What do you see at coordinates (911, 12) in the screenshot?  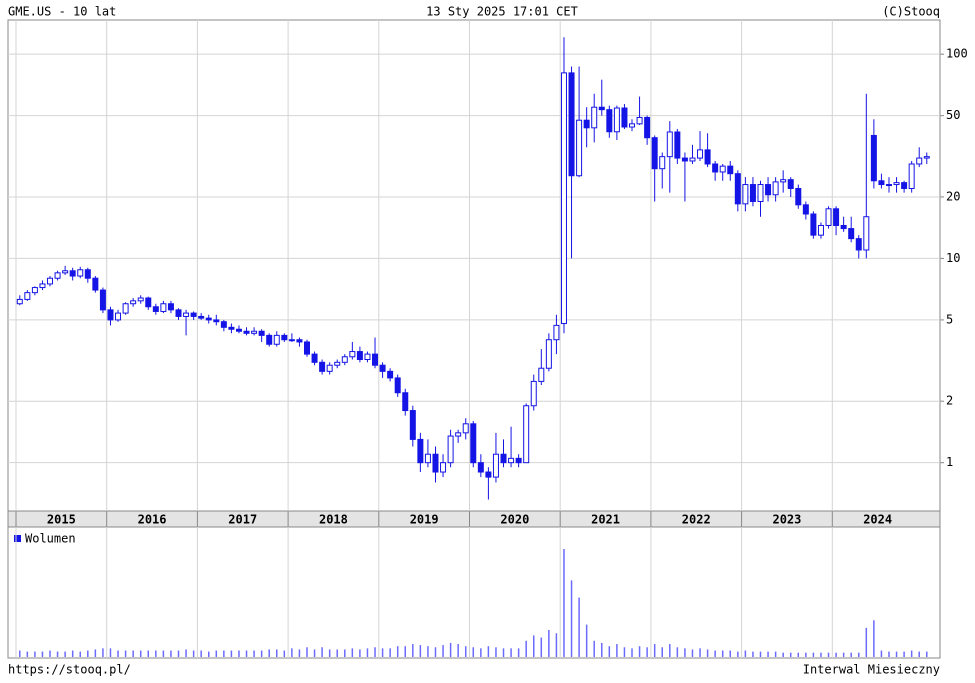 I see `source: (C)Stooq` at bounding box center [911, 12].